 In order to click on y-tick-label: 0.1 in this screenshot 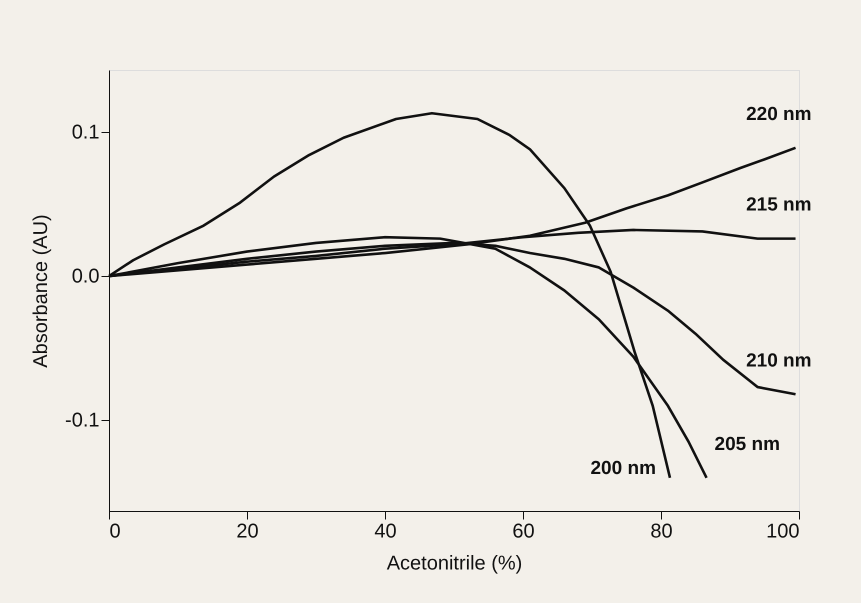, I will do `click(86, 132)`.